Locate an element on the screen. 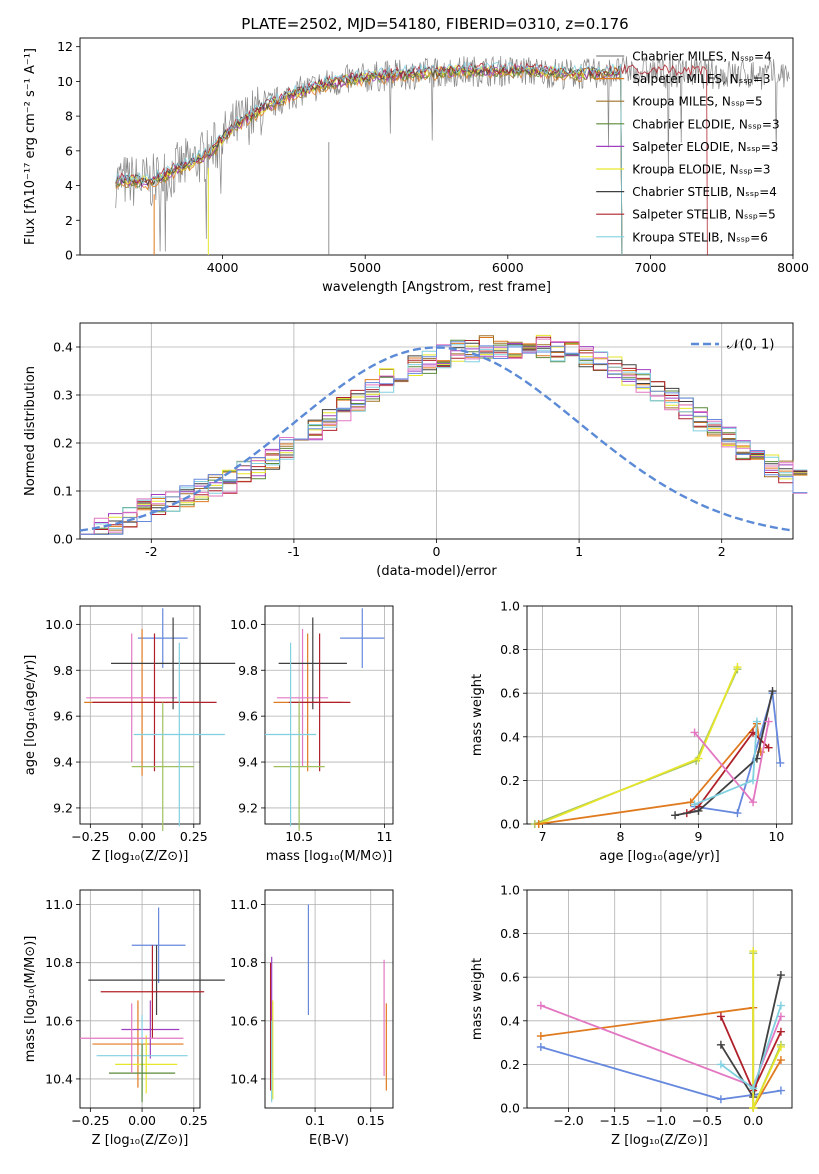  y-tick-label: 0.0 is located at coordinates (63, 539).